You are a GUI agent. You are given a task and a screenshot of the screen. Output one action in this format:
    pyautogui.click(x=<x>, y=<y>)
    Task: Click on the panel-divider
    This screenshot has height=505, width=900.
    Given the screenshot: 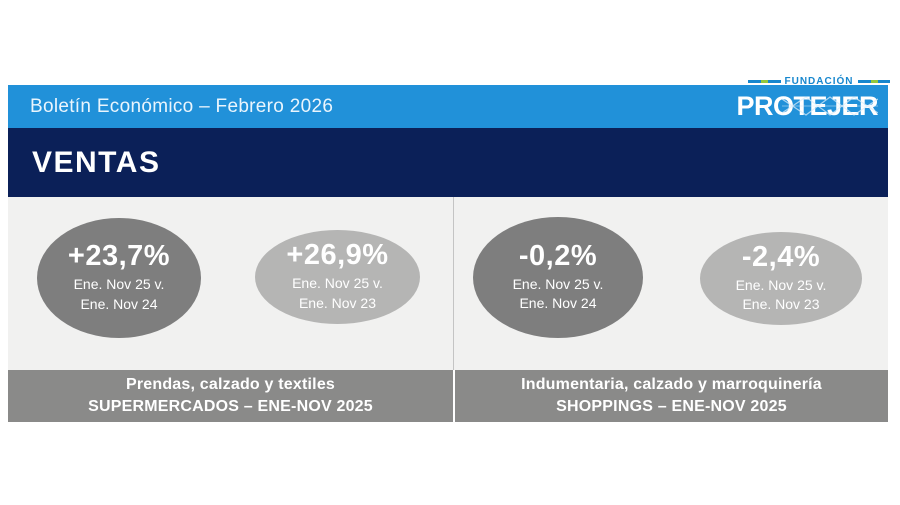 What is the action you would take?
    pyautogui.click(x=453, y=283)
    